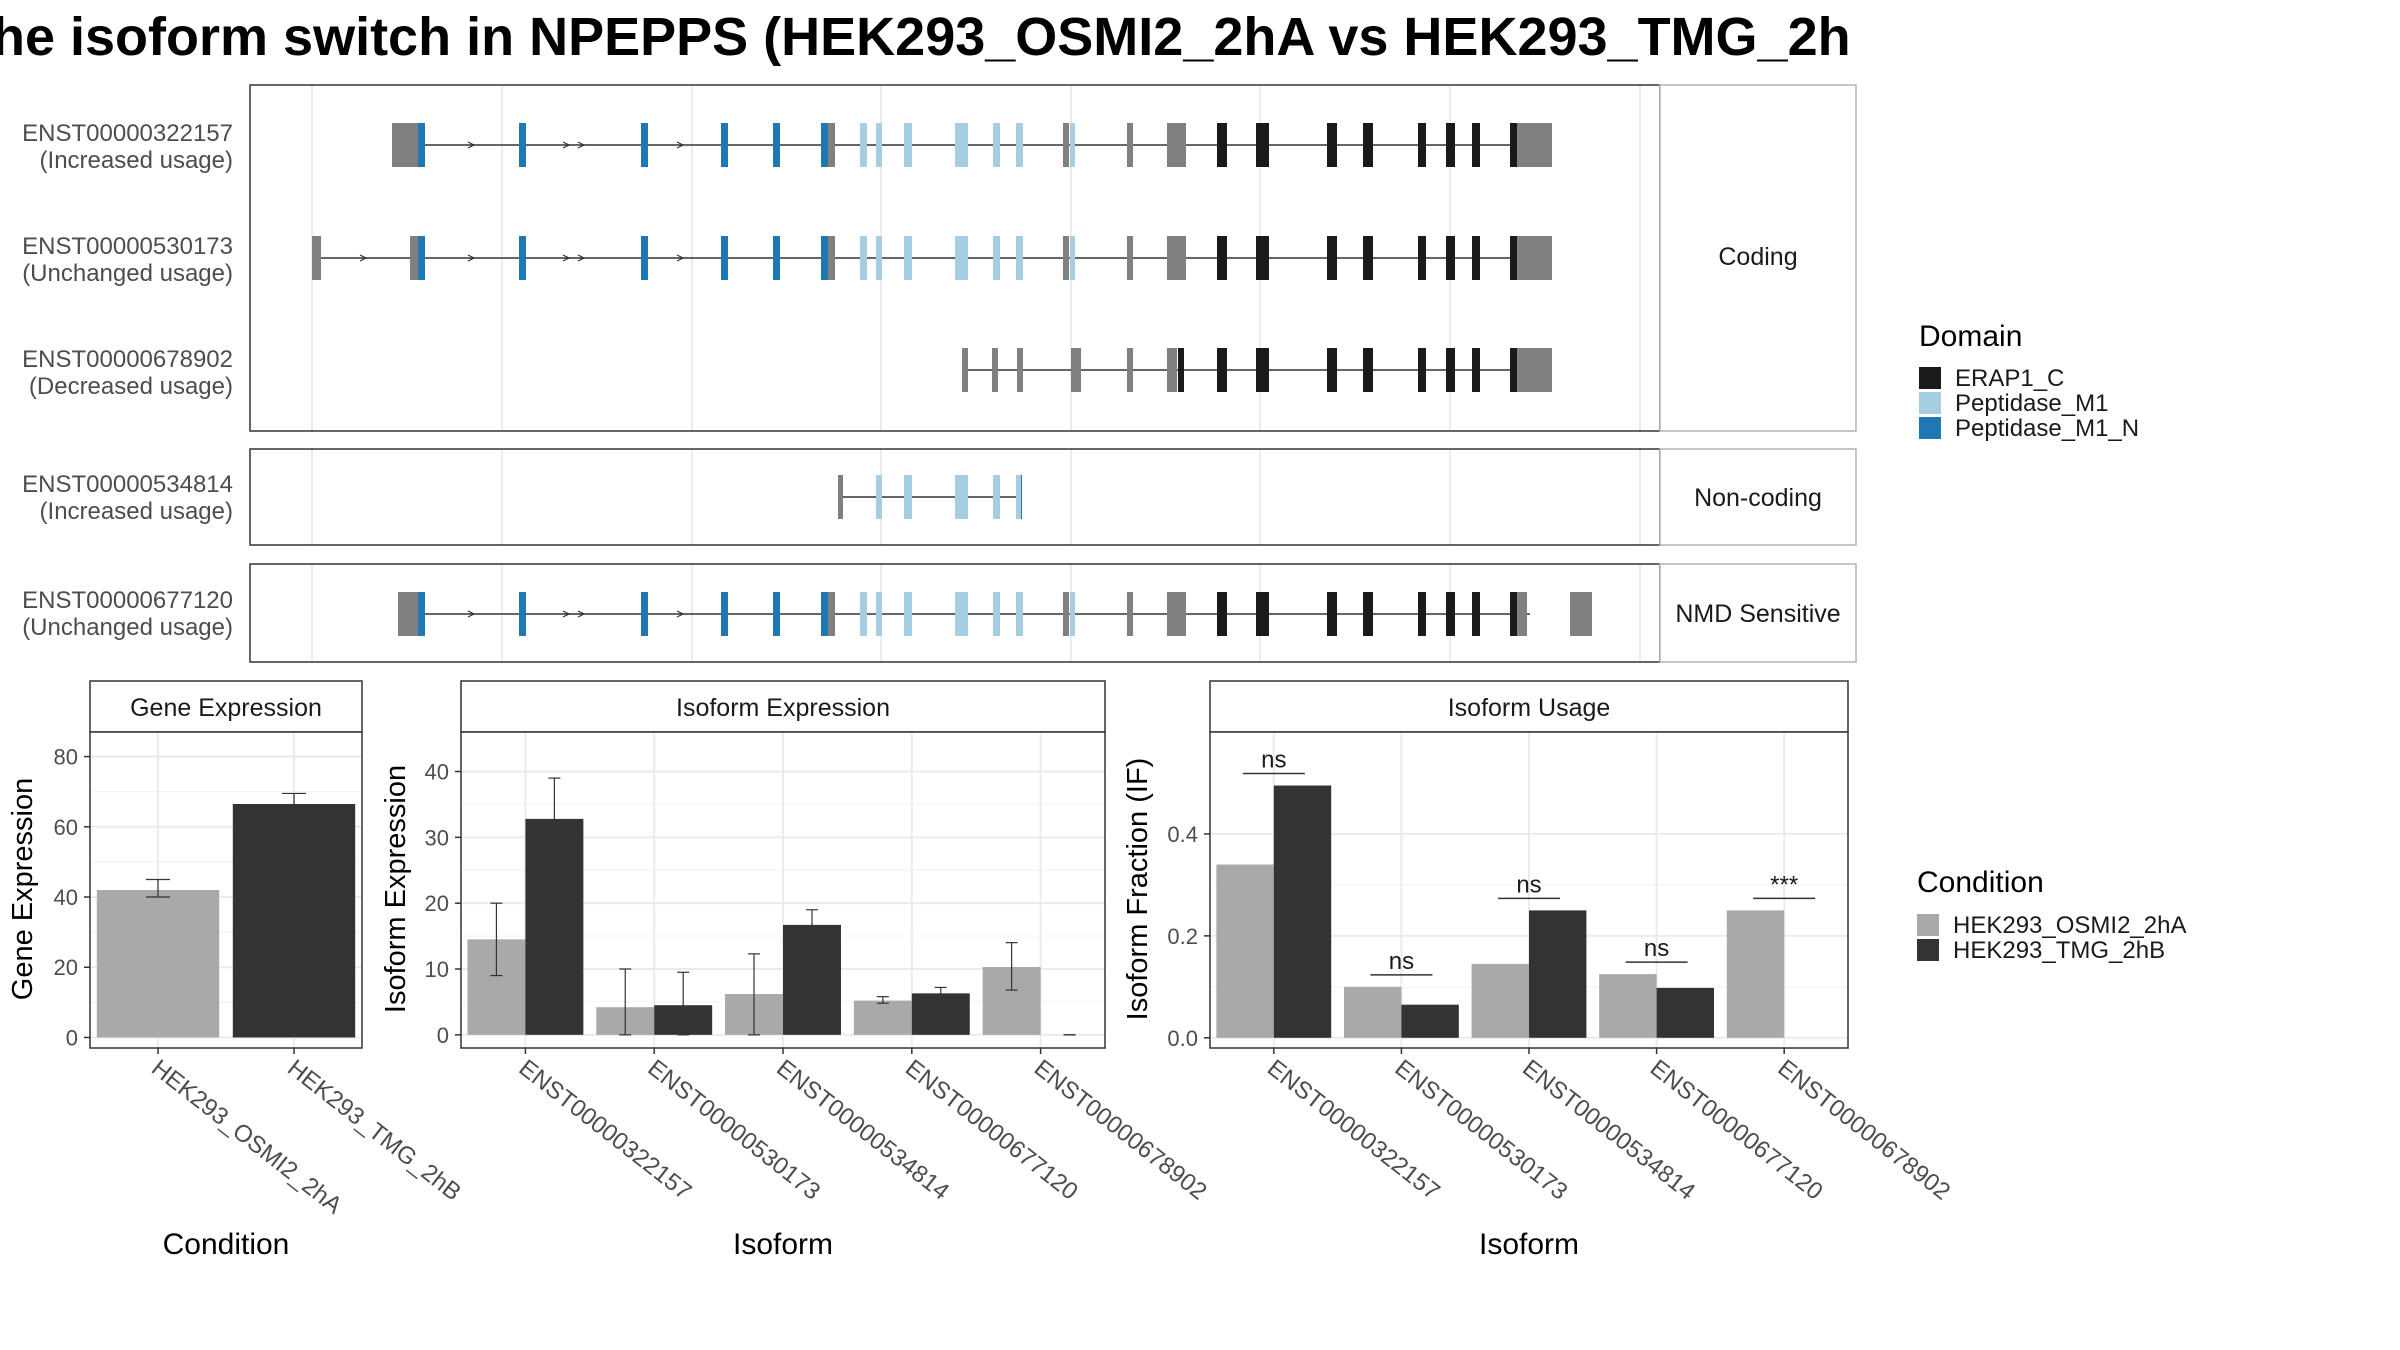 The width and height of the screenshot is (2400, 1350). Describe the element at coordinates (396, 889) in the screenshot. I see `y-axis-title: Isoform Expression` at that location.